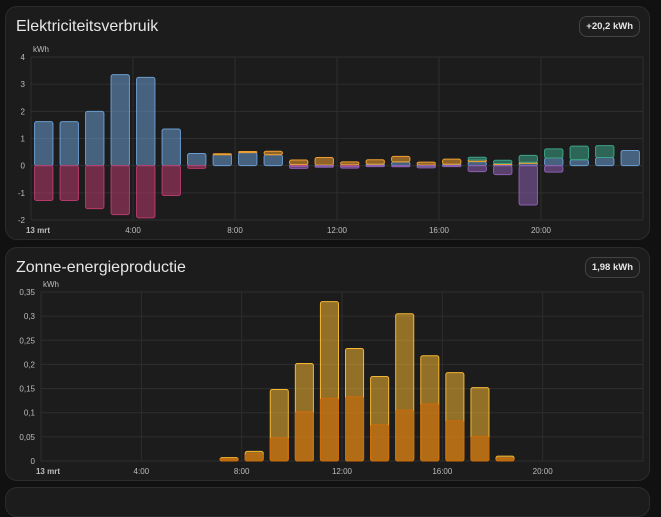 This screenshot has height=517, width=661. I want to click on y-tick-label: 2, so click(23, 111).